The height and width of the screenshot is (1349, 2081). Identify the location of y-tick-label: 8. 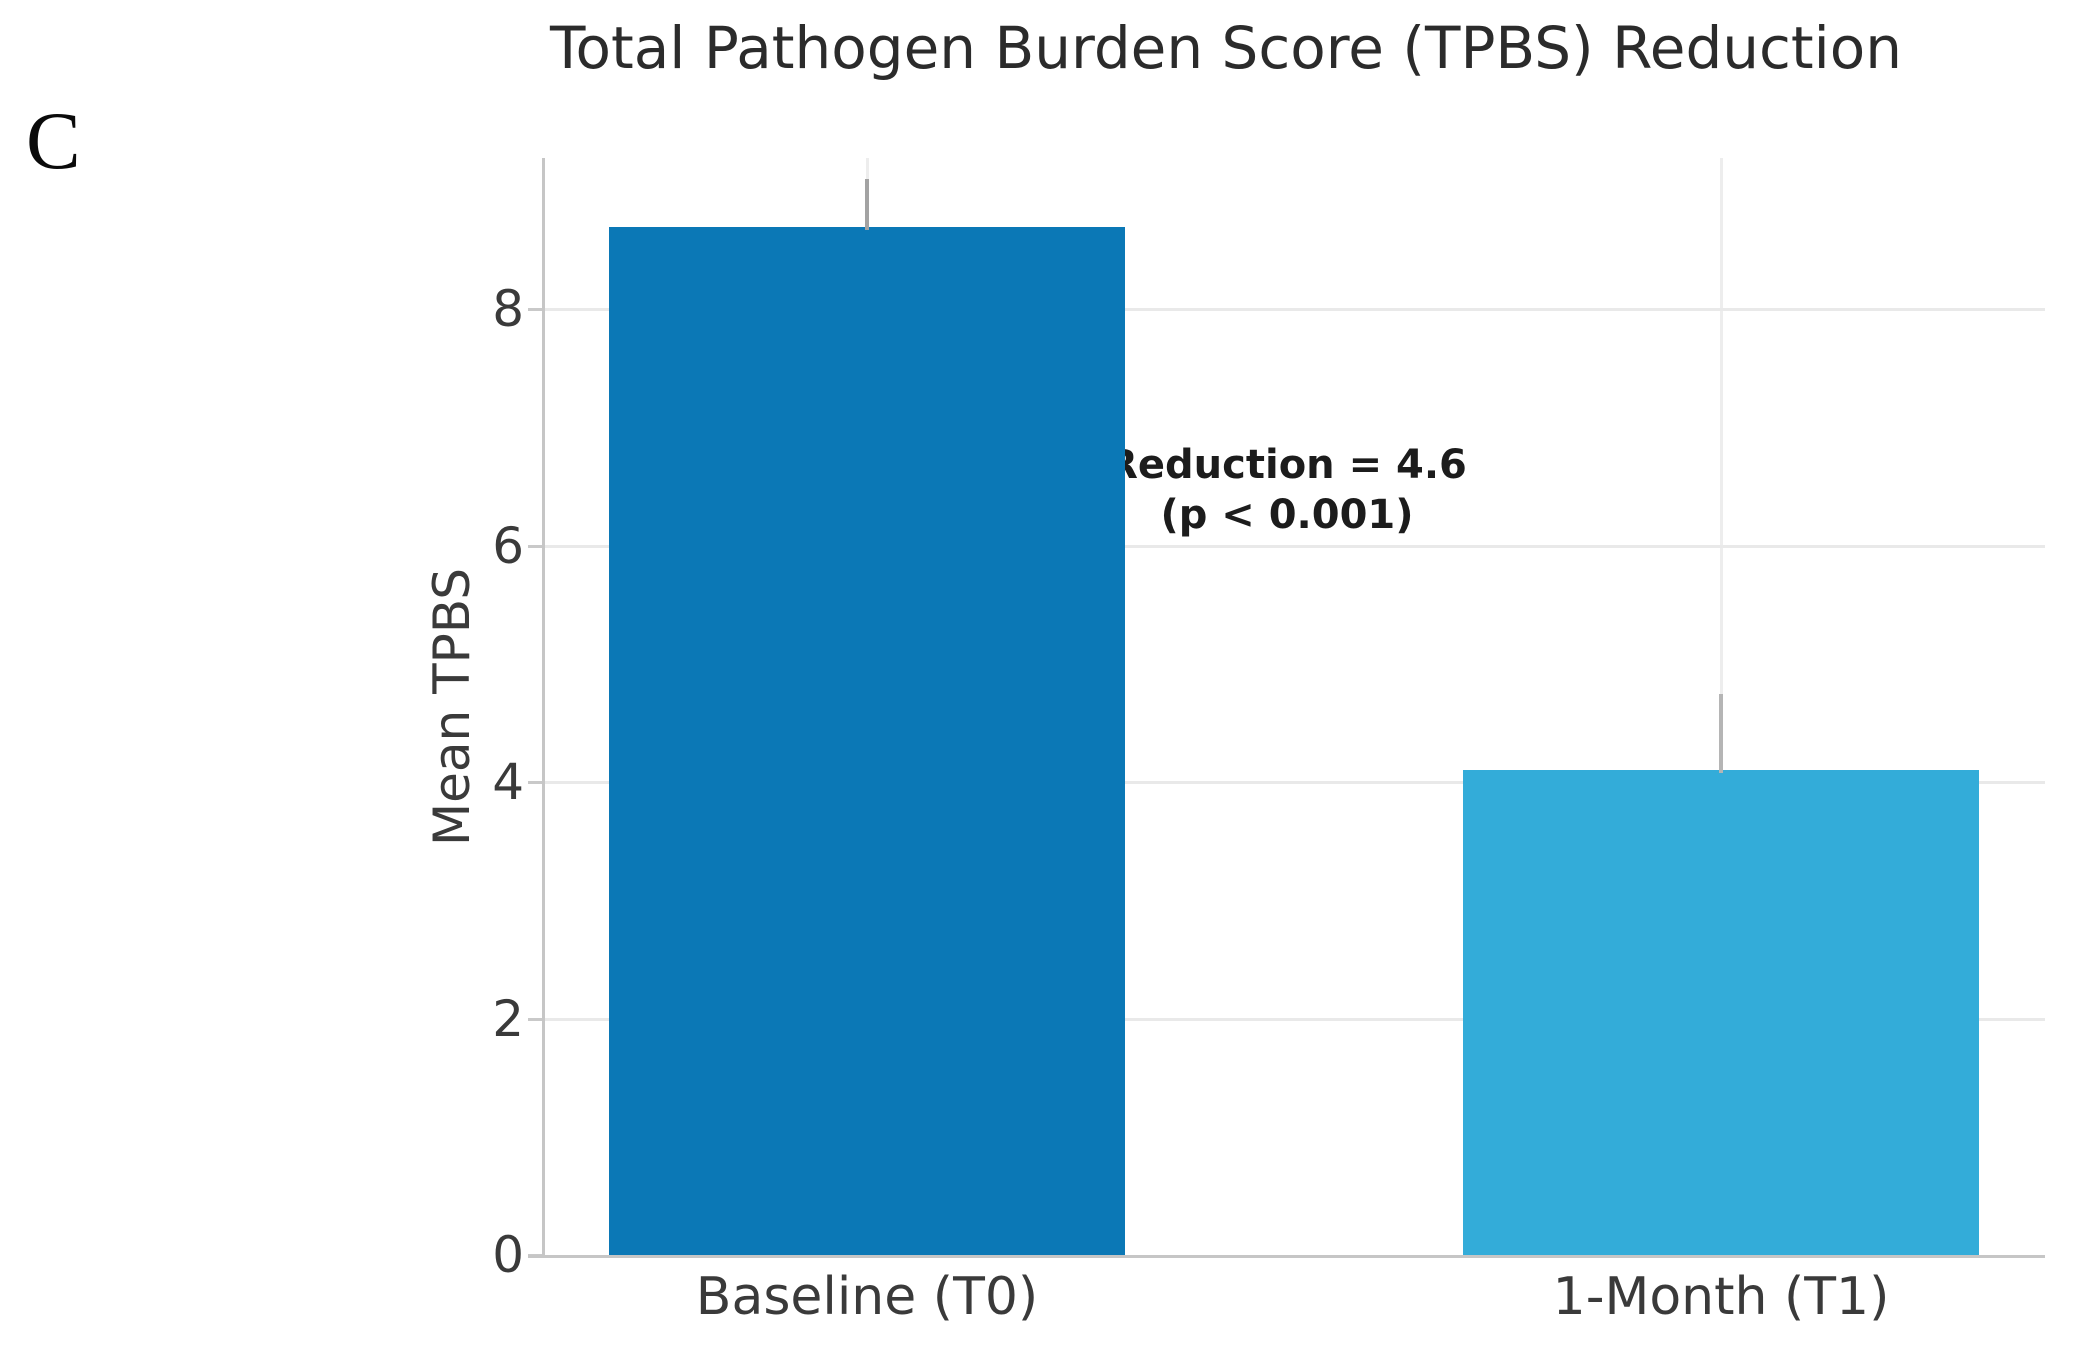
(508, 309).